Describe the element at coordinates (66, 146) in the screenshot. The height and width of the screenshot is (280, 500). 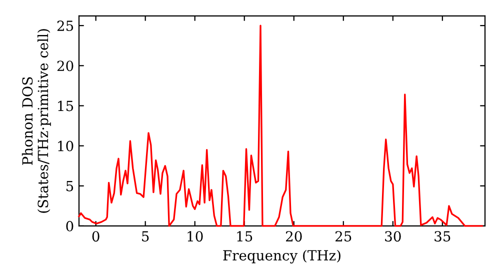
I see `y-tick-label: 10` at that location.